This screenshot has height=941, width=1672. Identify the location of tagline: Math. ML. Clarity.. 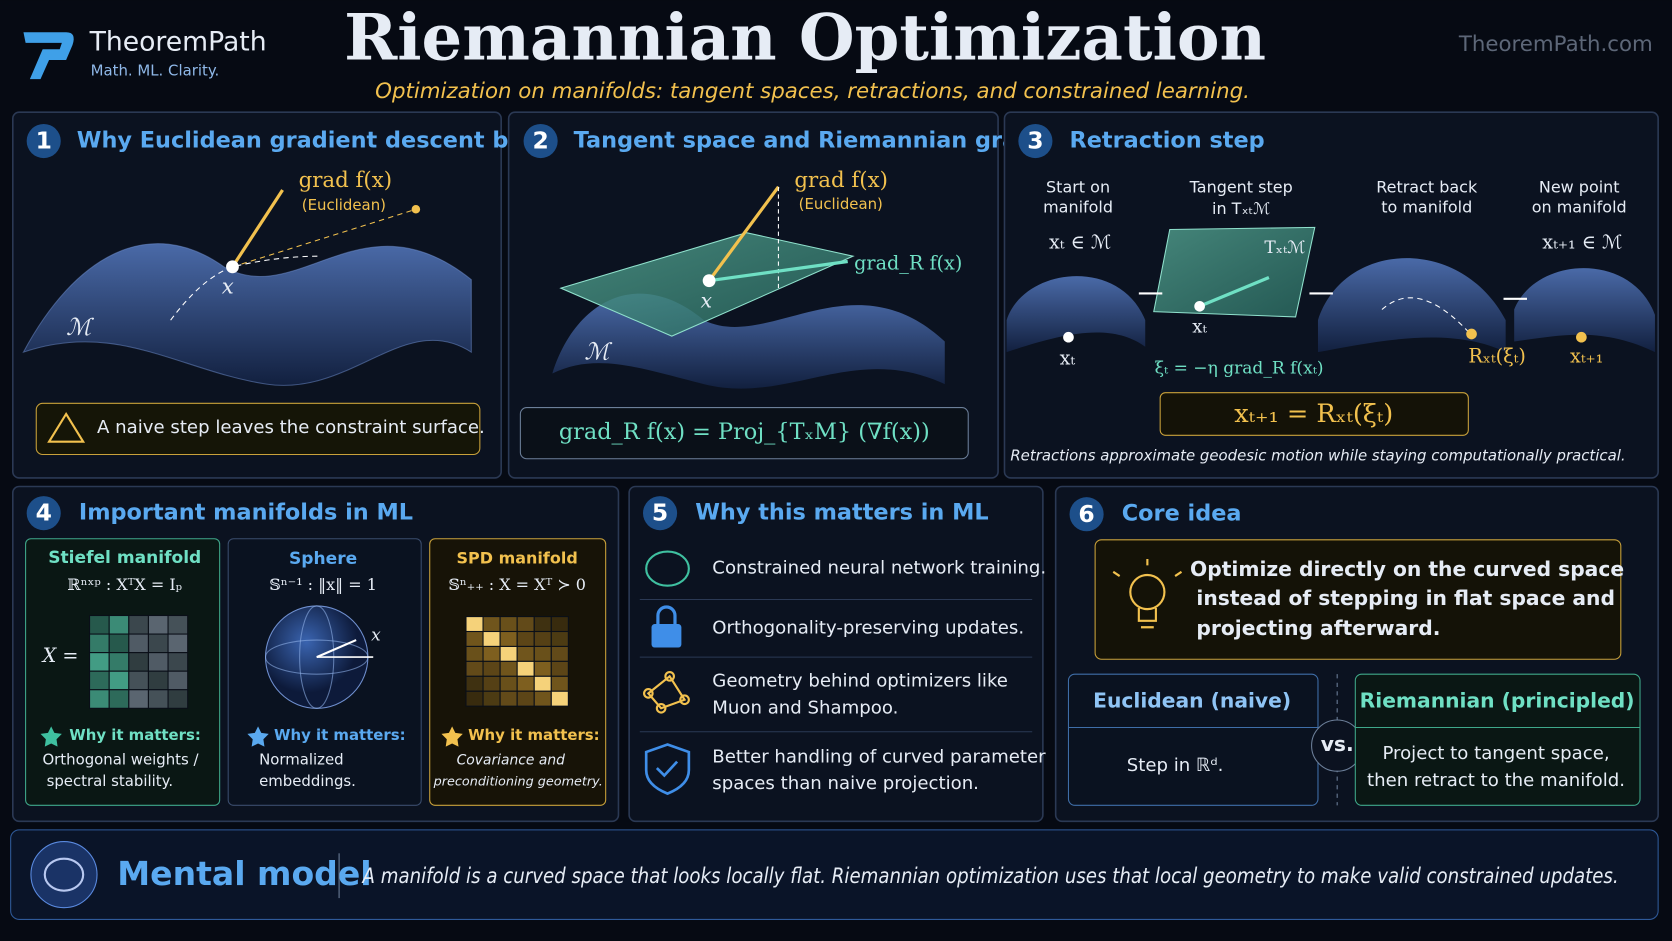
(155, 71).